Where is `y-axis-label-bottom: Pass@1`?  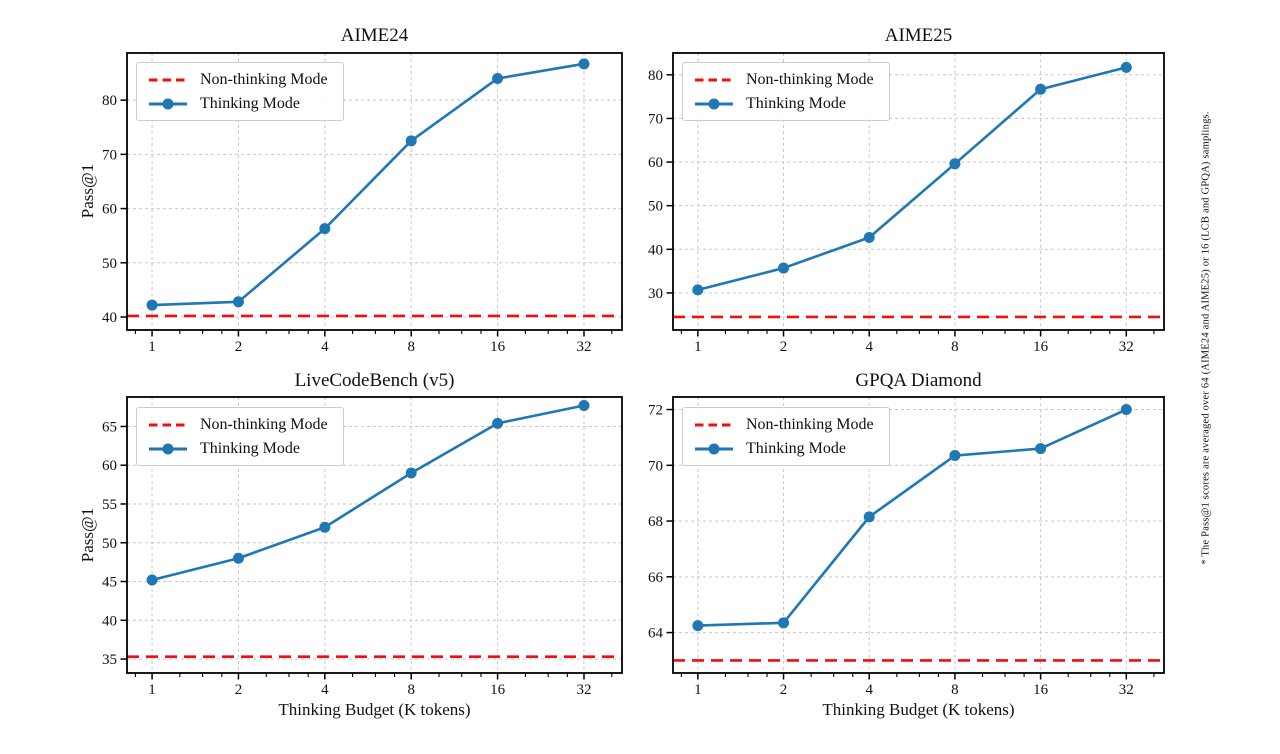
y-axis-label-bottom: Pass@1 is located at coordinates (87, 535).